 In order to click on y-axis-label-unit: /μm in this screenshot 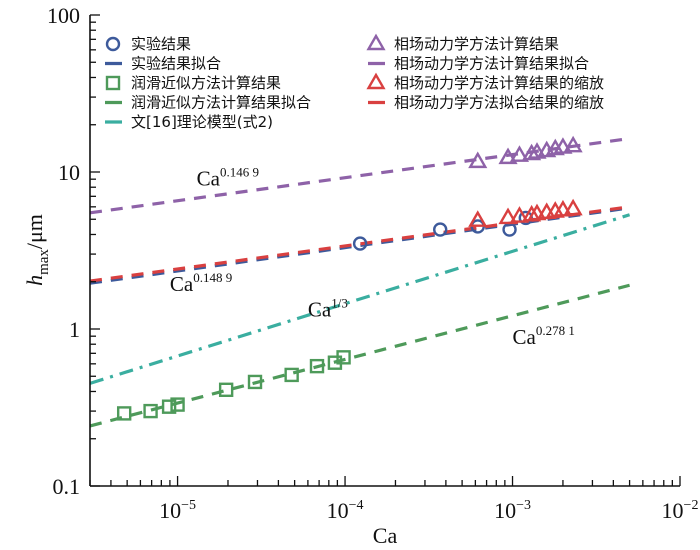, I will do `click(34, 231)`.